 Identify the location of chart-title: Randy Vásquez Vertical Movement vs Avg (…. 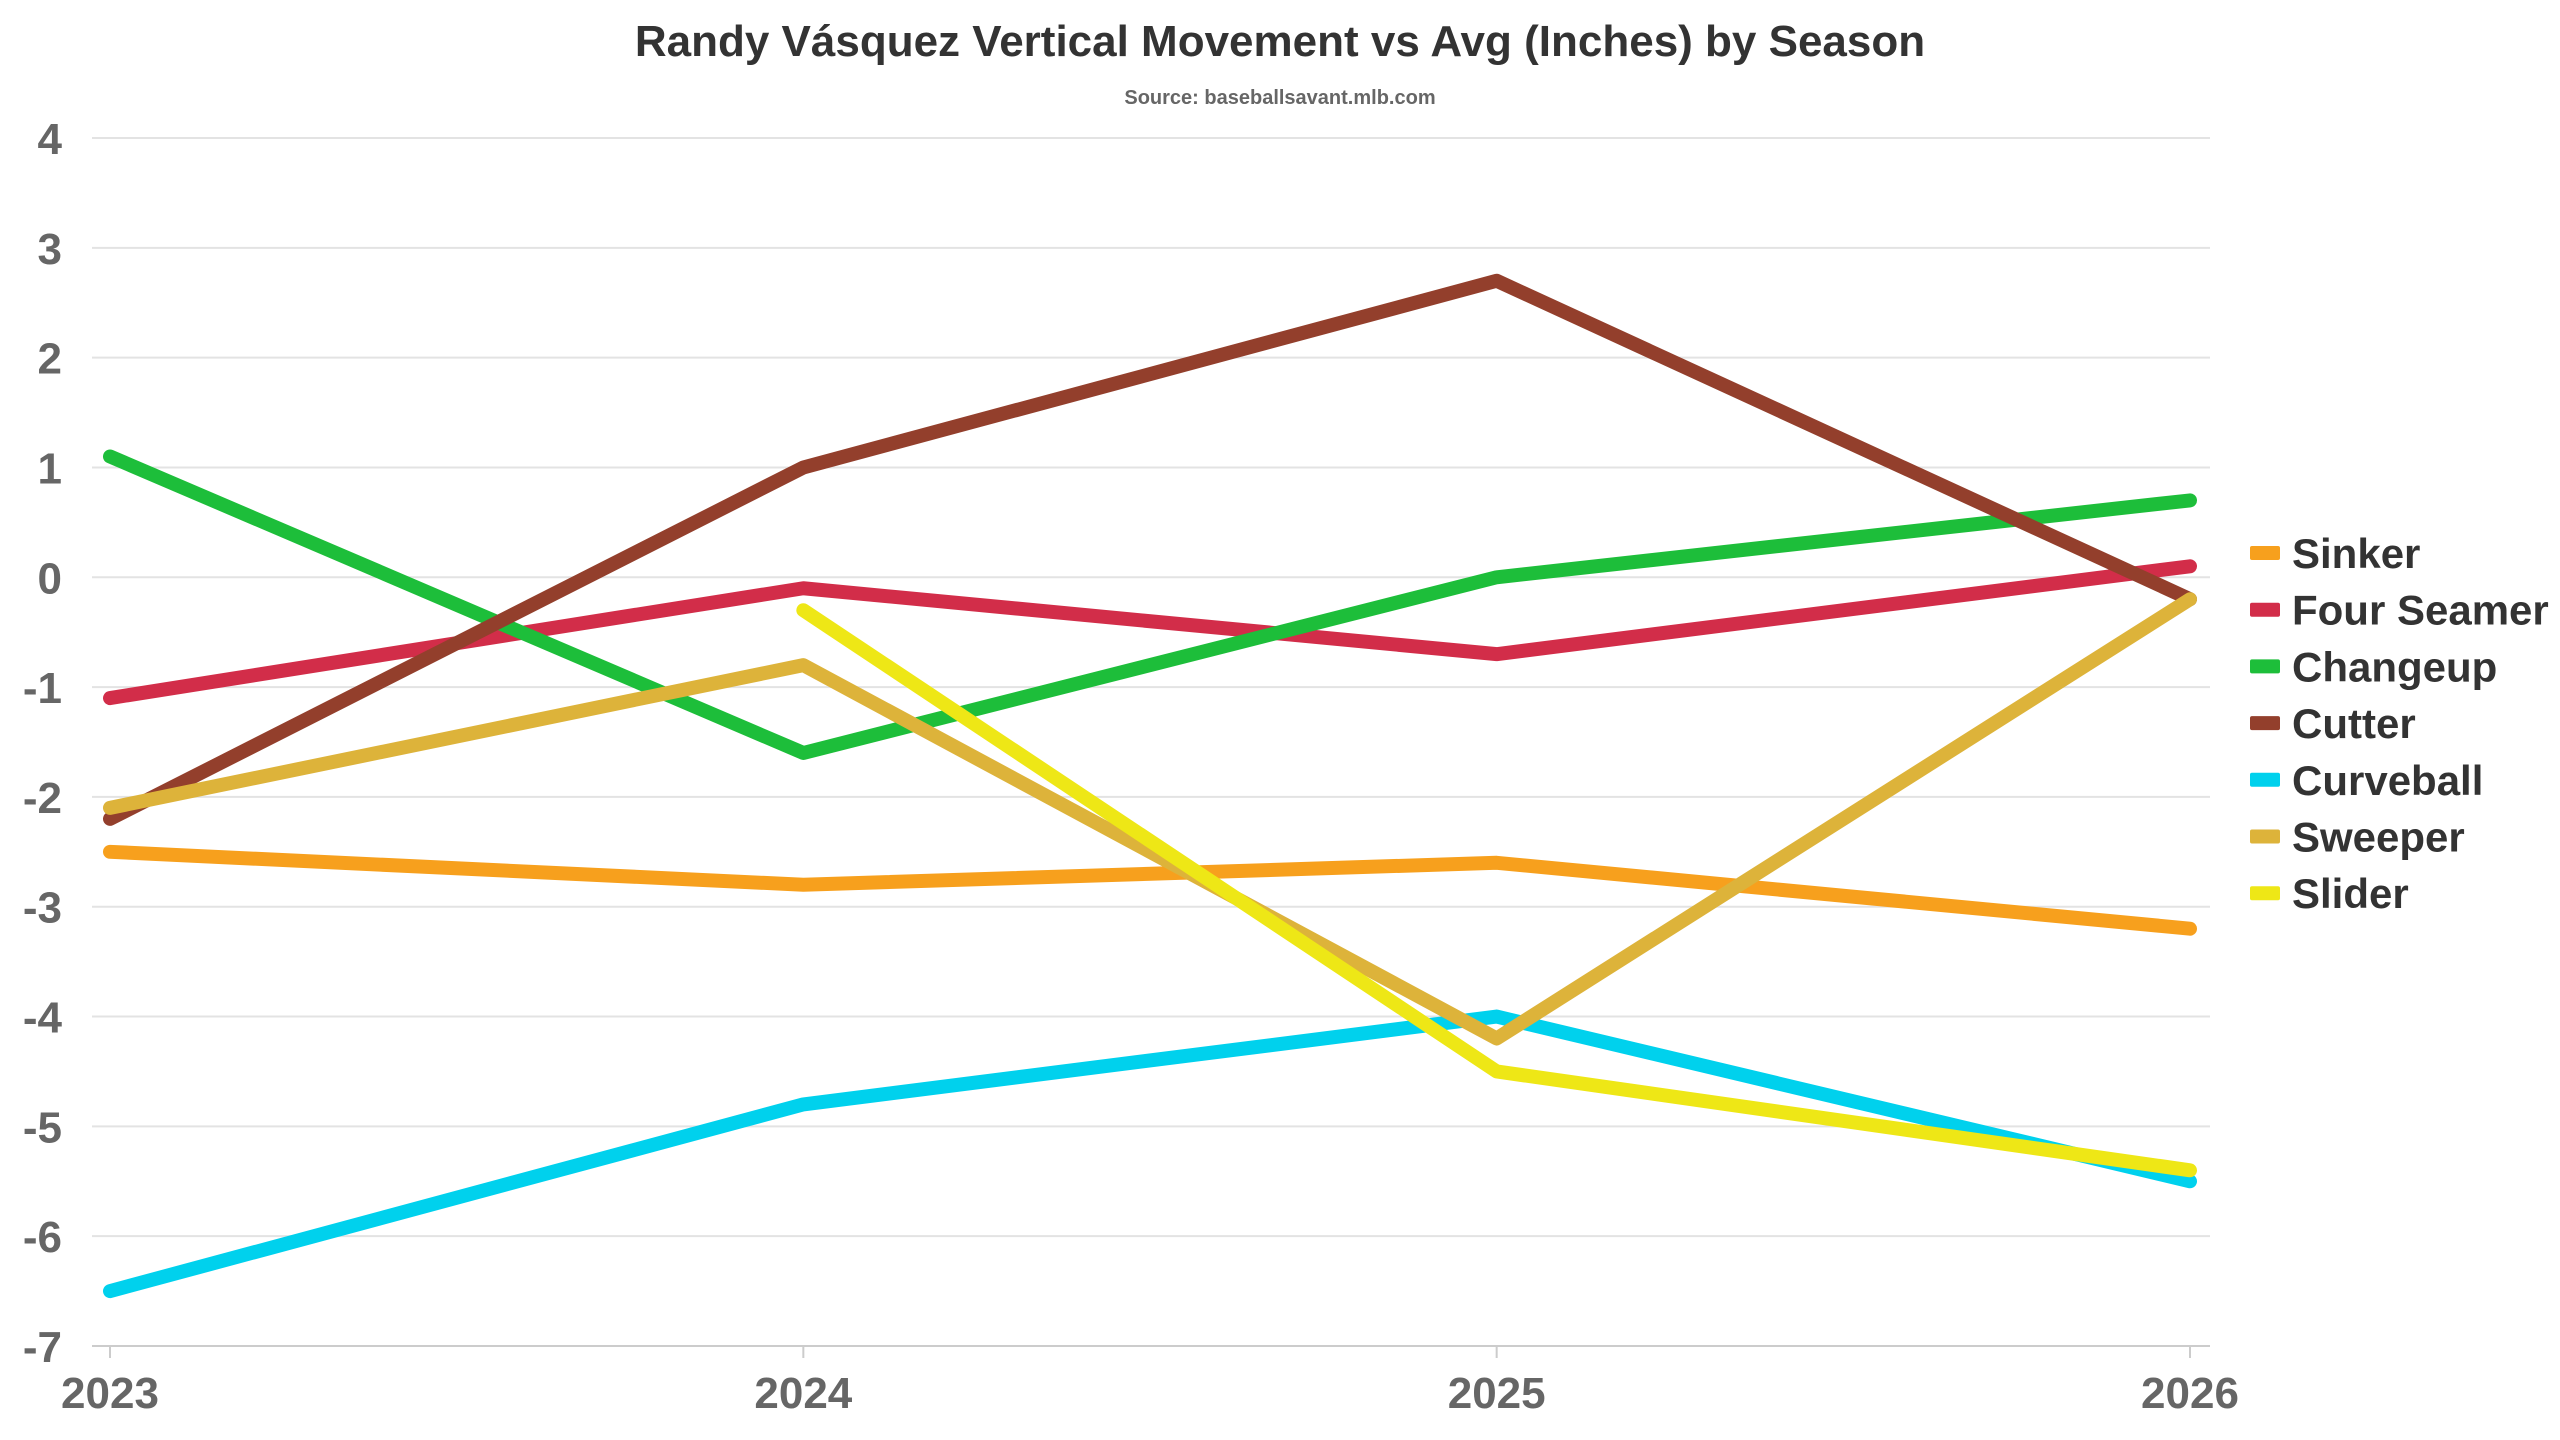
(1280, 41).